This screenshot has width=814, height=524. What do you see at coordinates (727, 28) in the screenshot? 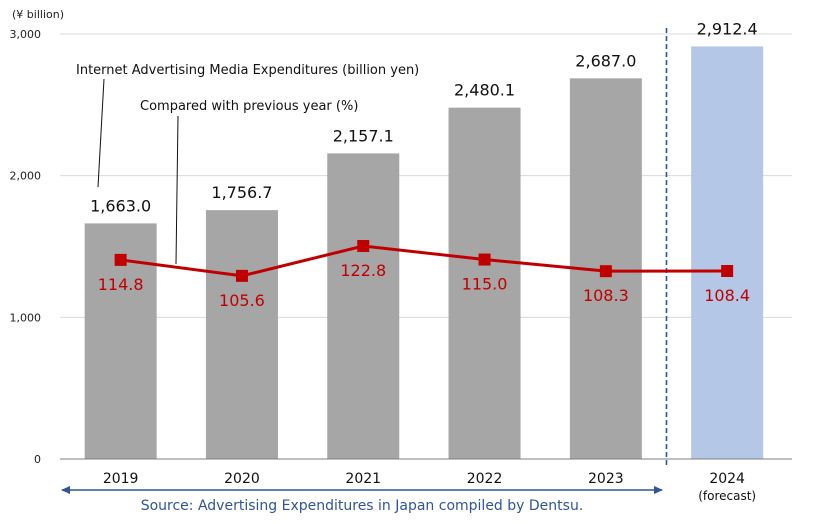
I see `bar-value-label: 2,912.4` at bounding box center [727, 28].